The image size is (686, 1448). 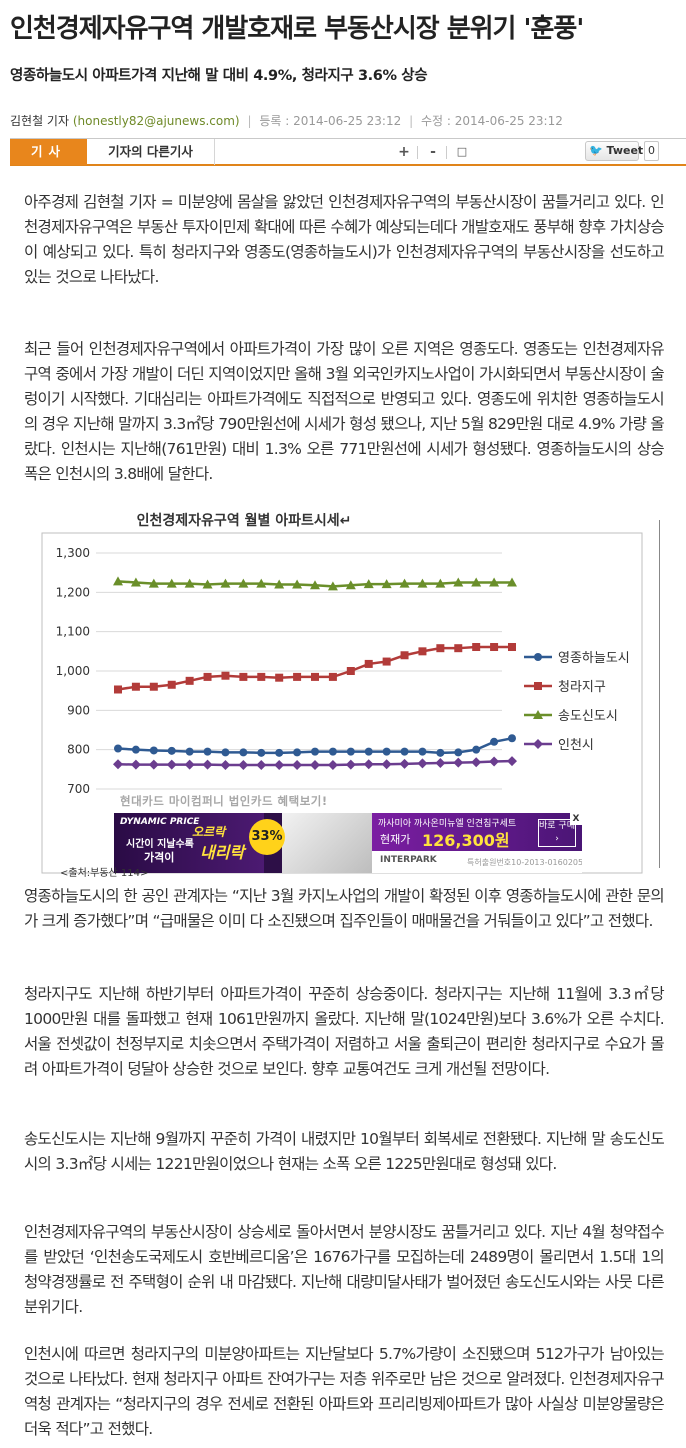 I want to click on y-tick-label: 800, so click(x=78, y=750).